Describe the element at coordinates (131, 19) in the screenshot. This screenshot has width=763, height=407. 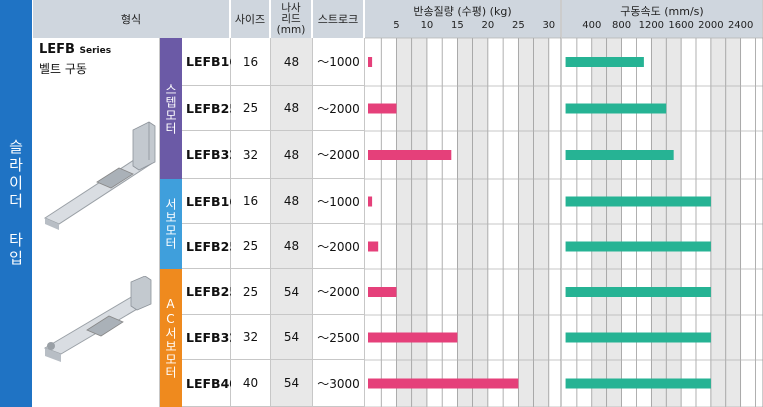
I see `header-type: 형식` at that location.